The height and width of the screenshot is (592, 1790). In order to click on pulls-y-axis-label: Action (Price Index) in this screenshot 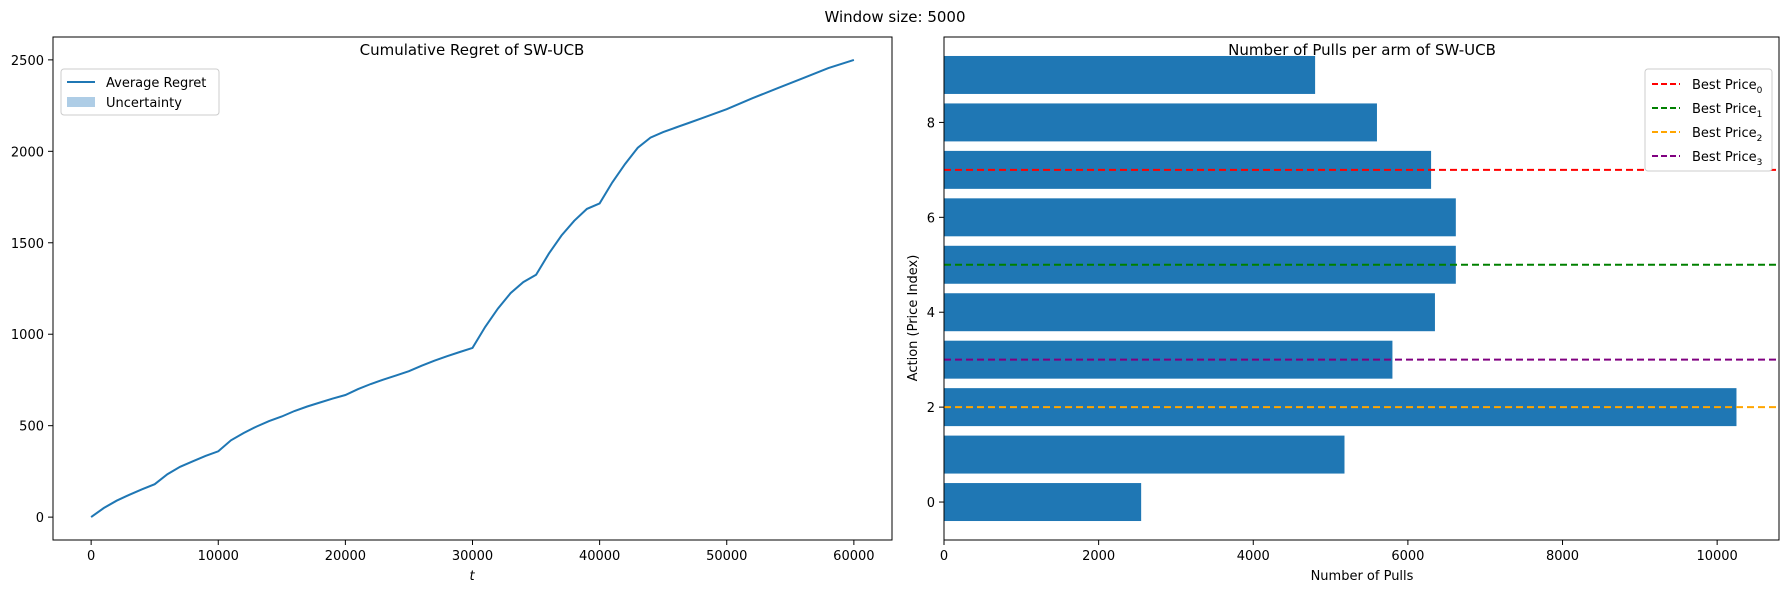, I will do `click(913, 318)`.